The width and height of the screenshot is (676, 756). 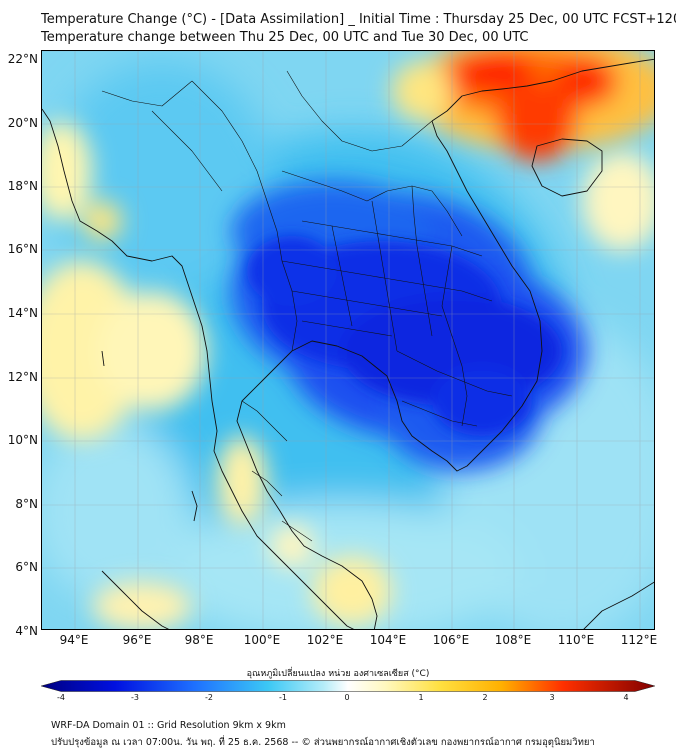 What do you see at coordinates (135, 697) in the screenshot?
I see `colorbar-tick: -3` at bounding box center [135, 697].